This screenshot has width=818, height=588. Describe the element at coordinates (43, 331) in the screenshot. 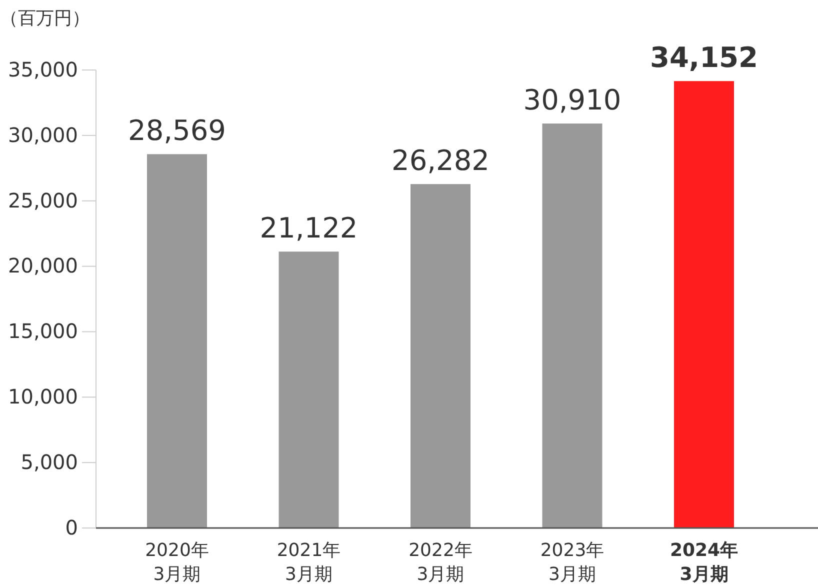

I see `y-tick-label: 15,000` at that location.